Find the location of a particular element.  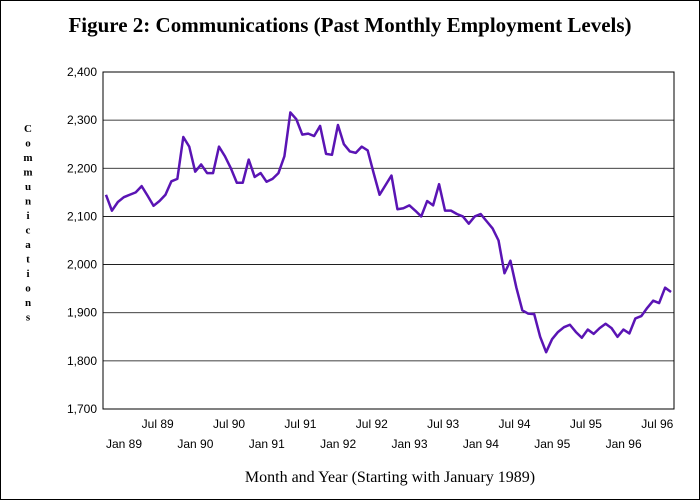

x-tick-label: Jan 92 is located at coordinates (338, 444).